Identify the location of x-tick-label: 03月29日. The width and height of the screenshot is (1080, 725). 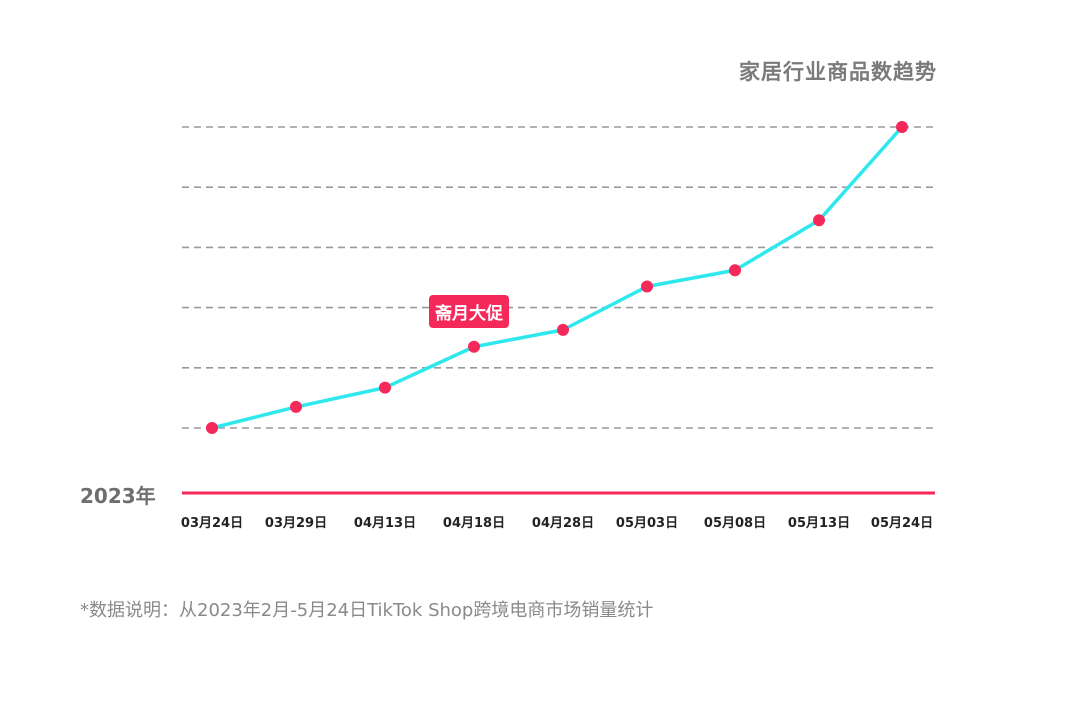
(296, 523).